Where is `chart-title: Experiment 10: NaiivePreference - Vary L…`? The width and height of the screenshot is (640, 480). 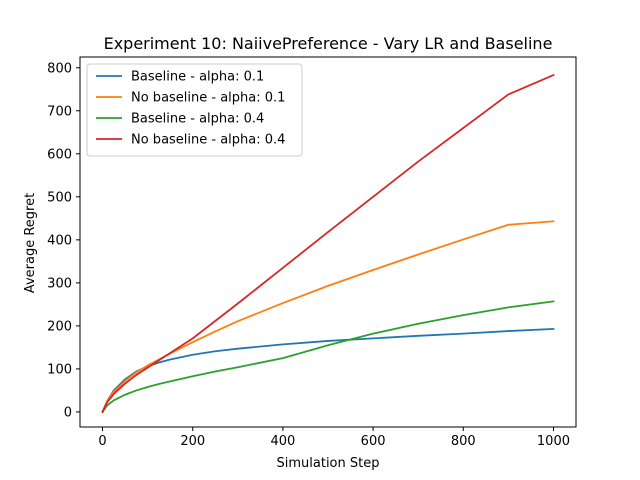 chart-title: Experiment 10: NaiivePreference - Vary L… is located at coordinates (328, 43).